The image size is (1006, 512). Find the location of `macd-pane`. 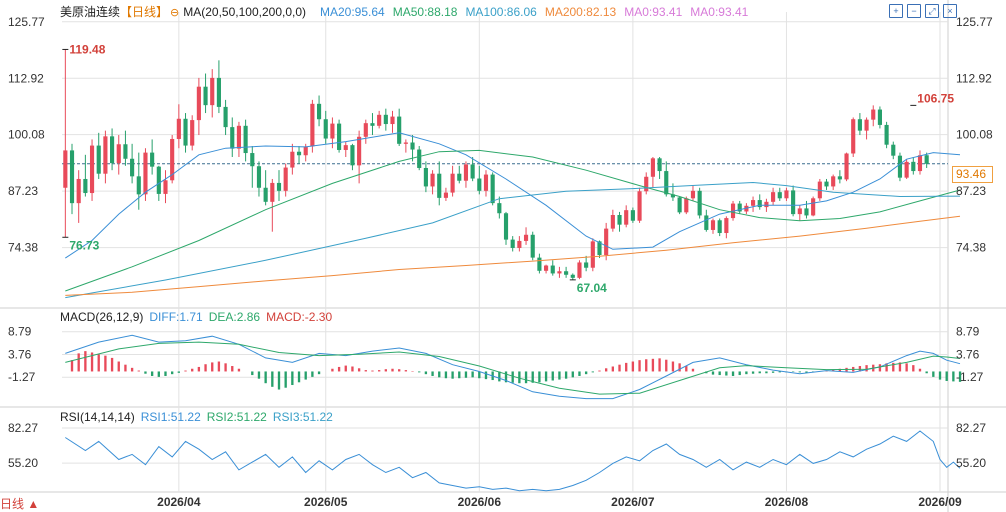

macd-pane is located at coordinates (513, 367).